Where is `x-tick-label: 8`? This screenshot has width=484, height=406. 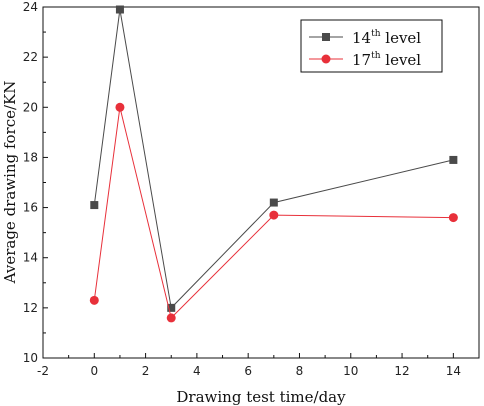
x-tick-label: 8 is located at coordinates (300, 371).